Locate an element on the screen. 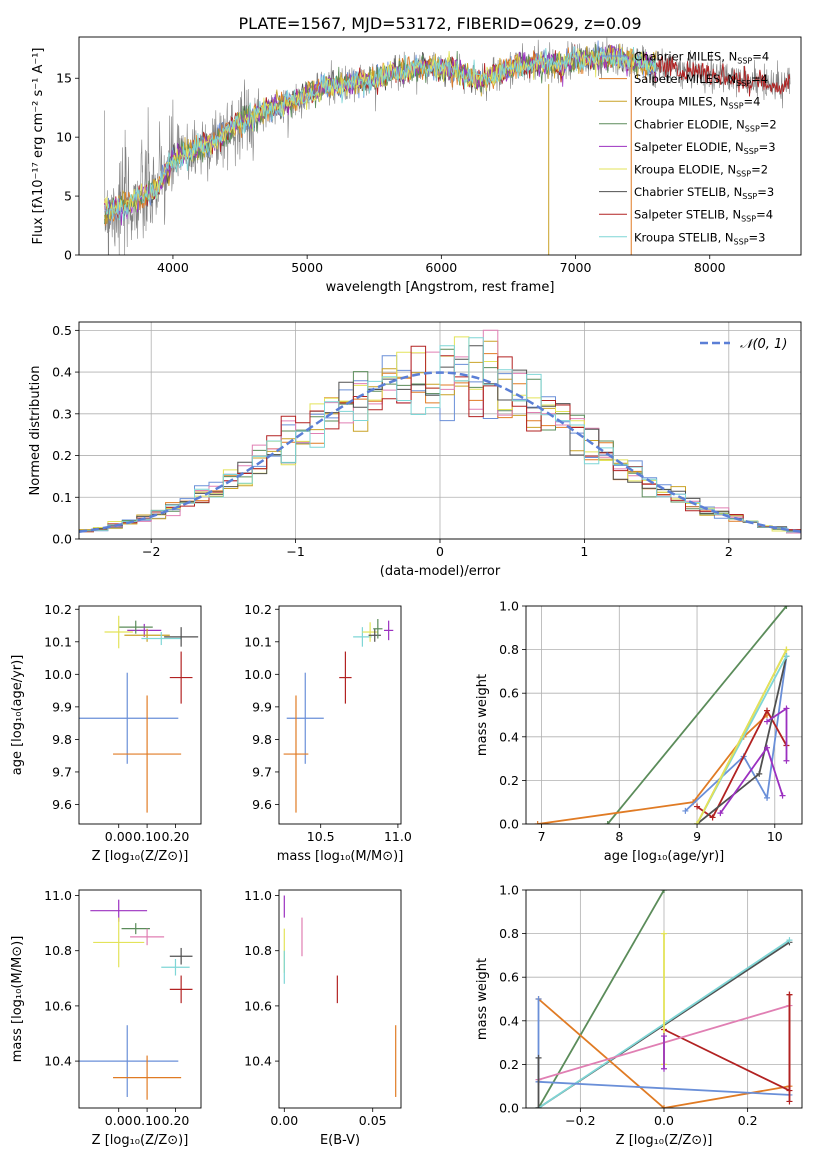 This screenshot has height=1170, width=819. legend-label: Kroupa STELIB, NSSP=3 is located at coordinates (699, 238).